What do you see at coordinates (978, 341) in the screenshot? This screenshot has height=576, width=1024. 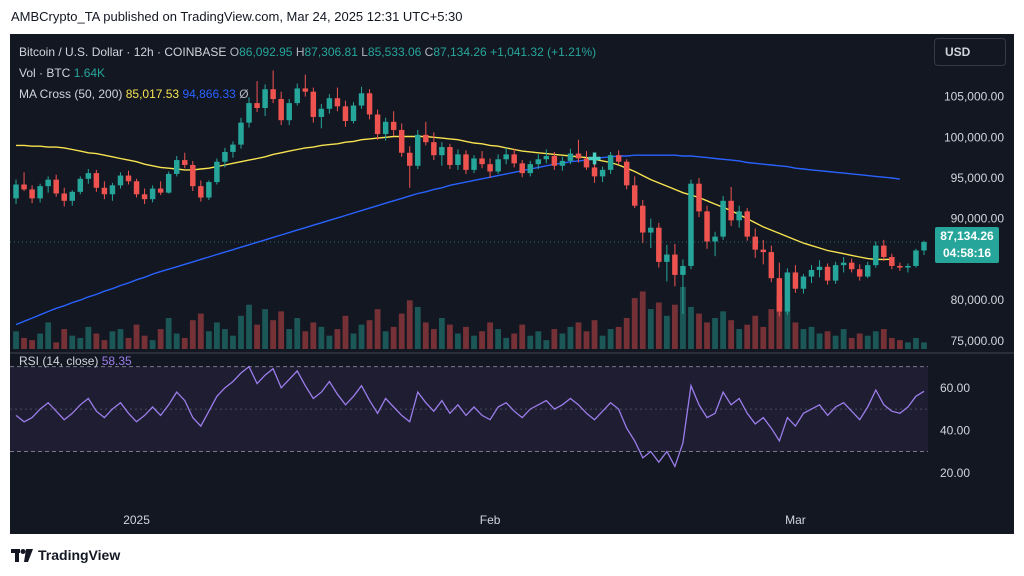 I see `price-axis-label: 75,000.00` at bounding box center [978, 341].